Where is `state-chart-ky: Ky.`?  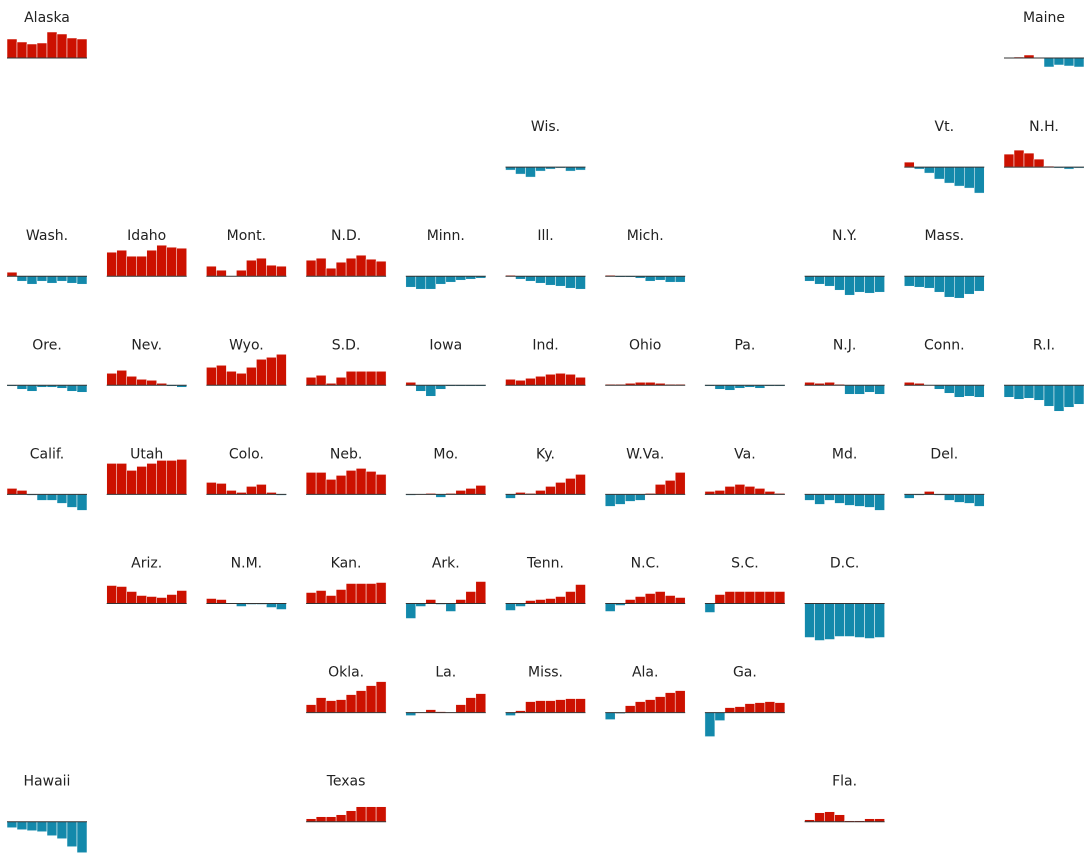
state-chart-ky: Ky. is located at coordinates (545, 472).